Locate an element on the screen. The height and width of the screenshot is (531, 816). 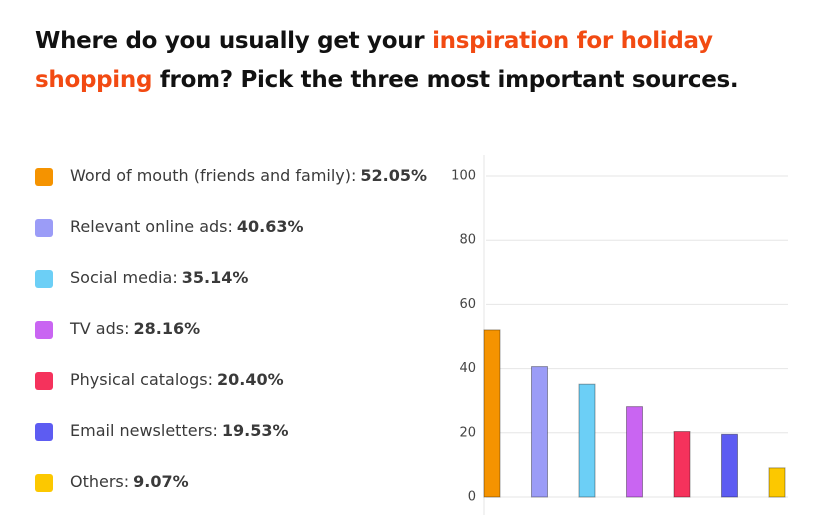
legend-label: Physical catalogs: is located at coordinates (141, 379).